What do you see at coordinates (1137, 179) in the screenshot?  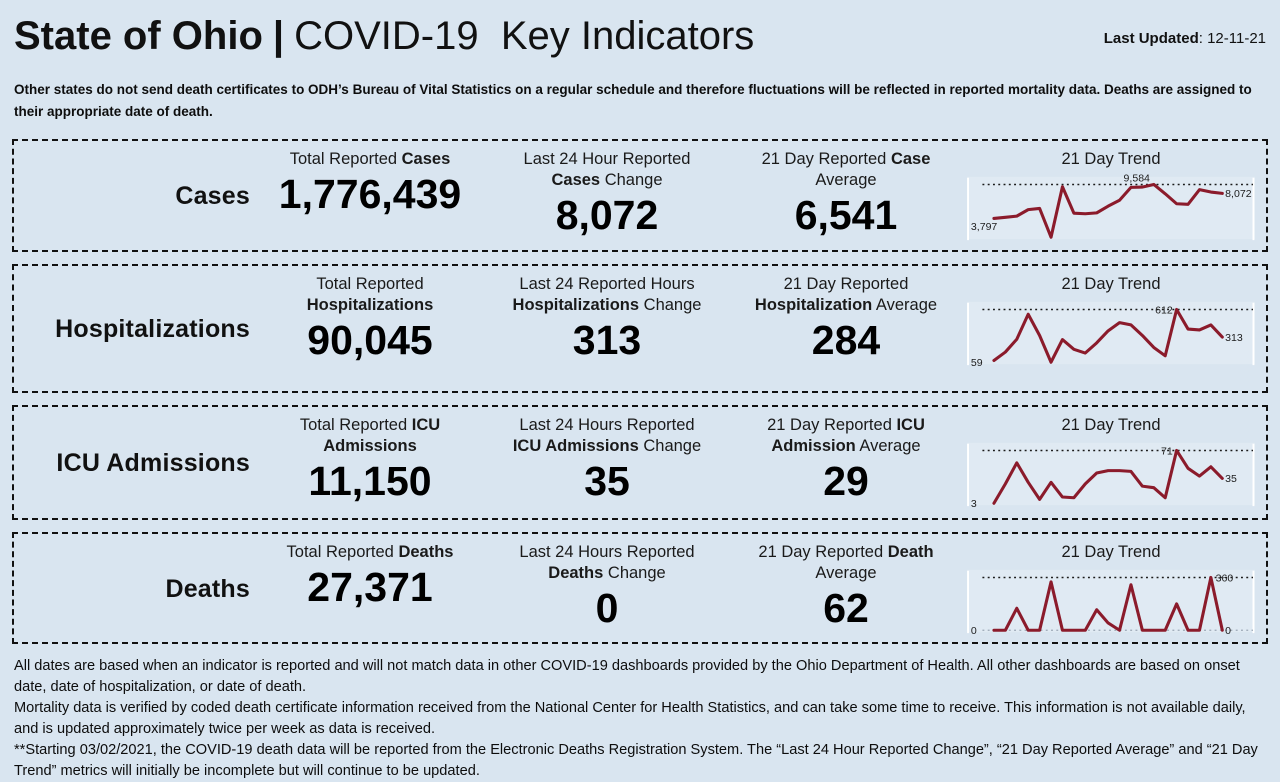 I see `trend-peak-value: 9,584` at bounding box center [1137, 179].